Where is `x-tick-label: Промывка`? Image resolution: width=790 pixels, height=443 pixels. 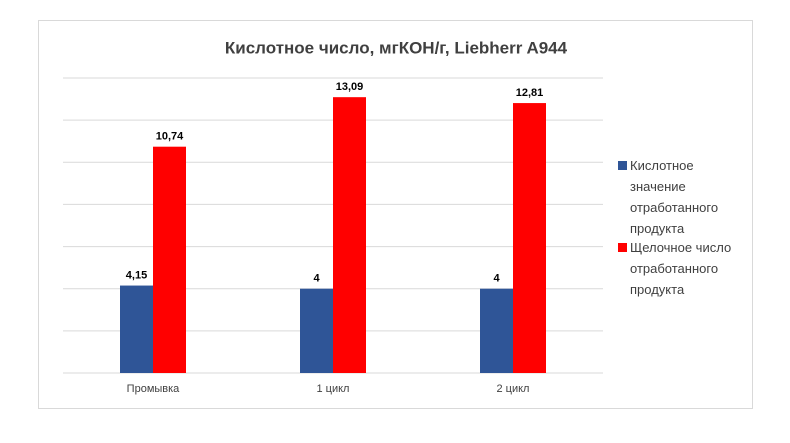
x-tick-label: Промывка is located at coordinates (154, 389).